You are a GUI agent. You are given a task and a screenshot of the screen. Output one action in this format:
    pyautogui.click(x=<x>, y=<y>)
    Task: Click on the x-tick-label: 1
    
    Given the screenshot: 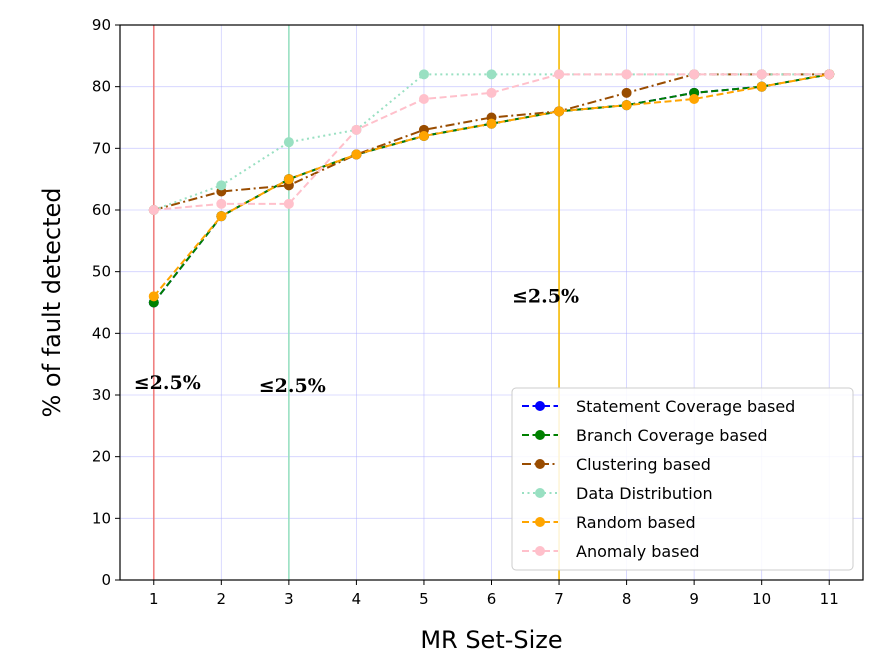 What is the action you would take?
    pyautogui.click(x=154, y=599)
    